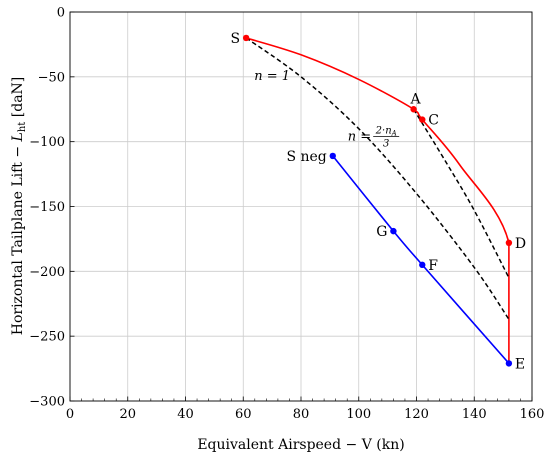  Describe the element at coordinates (433, 121) in the screenshot. I see `point-label: C` at that location.